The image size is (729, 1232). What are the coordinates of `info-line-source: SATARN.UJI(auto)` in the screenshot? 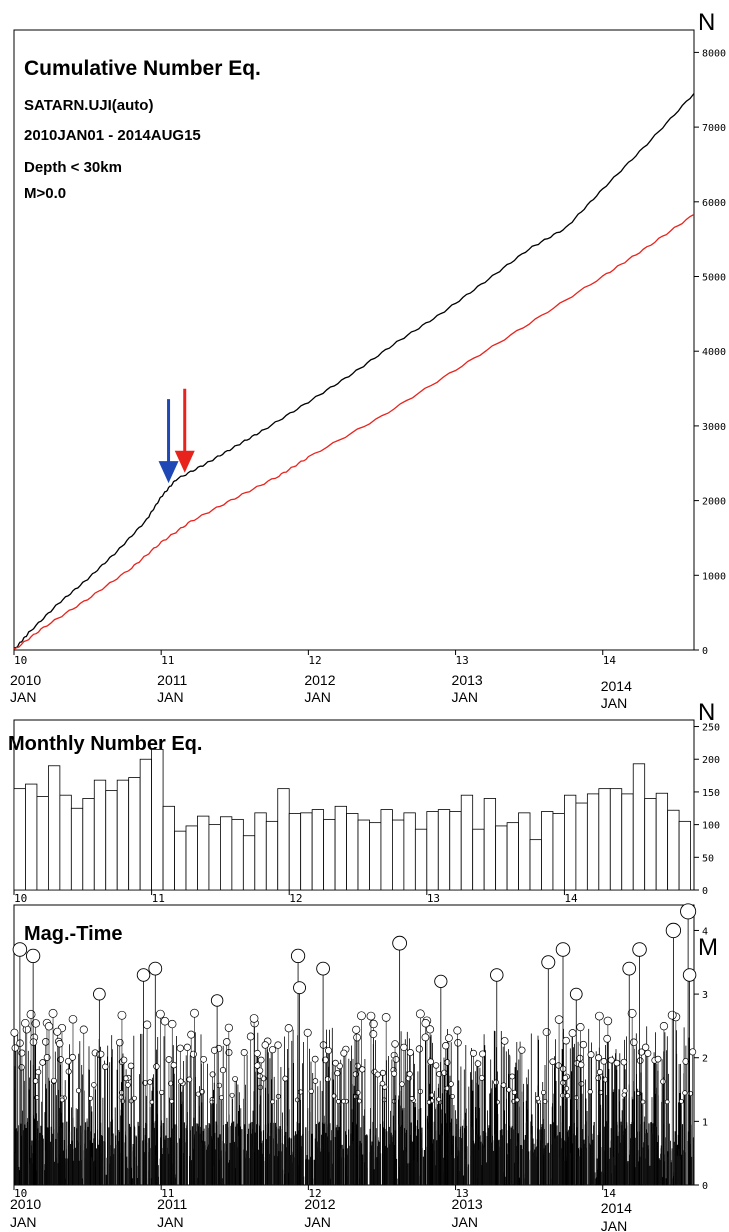 It's located at (88, 105).